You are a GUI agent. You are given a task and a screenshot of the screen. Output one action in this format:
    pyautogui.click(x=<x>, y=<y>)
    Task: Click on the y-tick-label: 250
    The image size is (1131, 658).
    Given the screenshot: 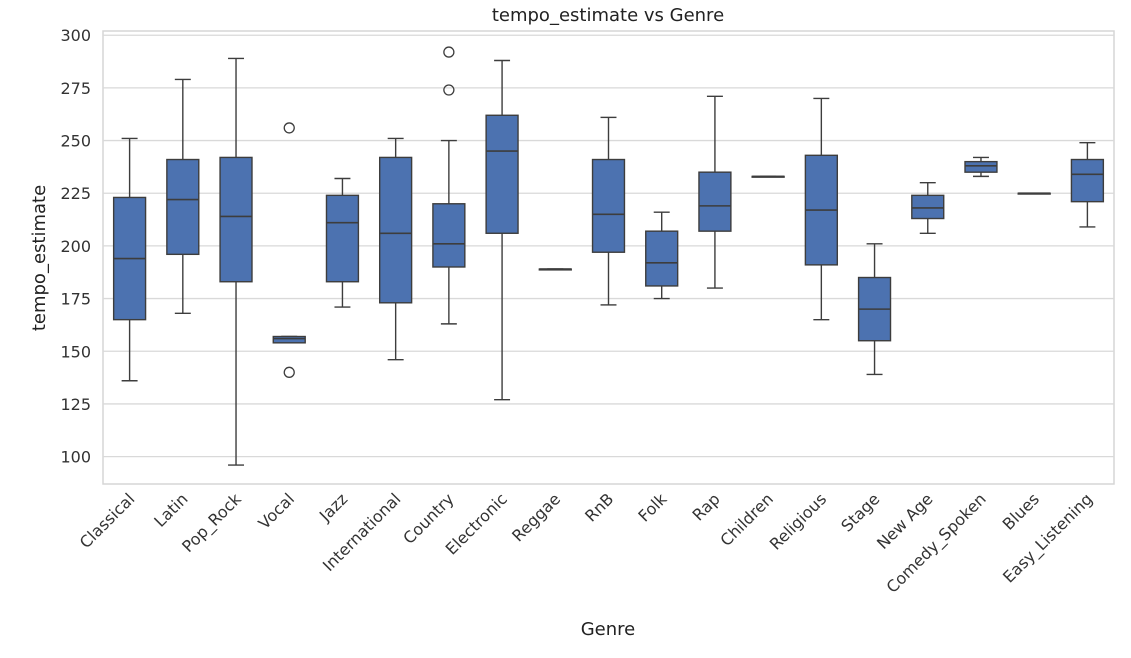 What is the action you would take?
    pyautogui.click(x=75, y=141)
    